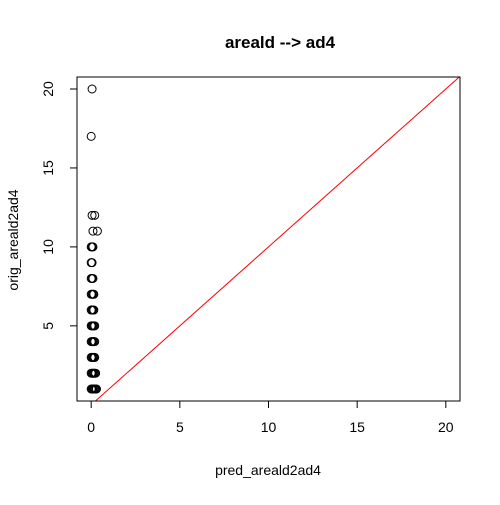 This screenshot has width=500, height=505. What do you see at coordinates (48, 247) in the screenshot?
I see `y-tick-label: 10` at bounding box center [48, 247].